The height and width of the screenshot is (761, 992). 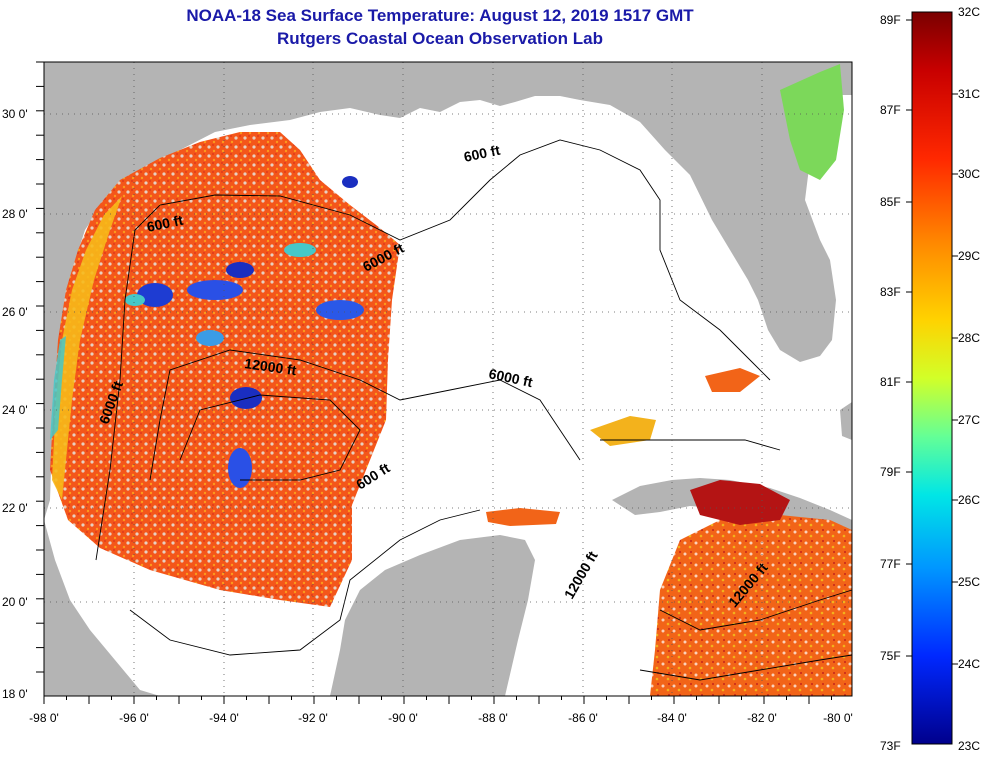 I want to click on contour-label-12000ft-west: 12000 ft, so click(x=271, y=366).